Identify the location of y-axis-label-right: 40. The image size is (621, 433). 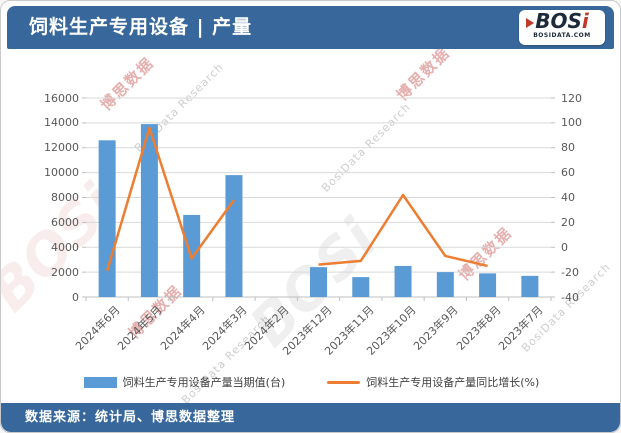
(568, 197).